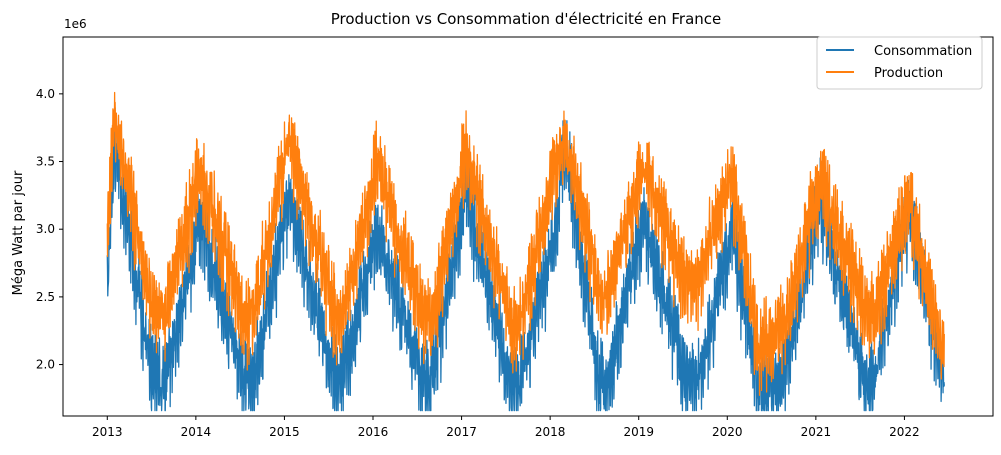 The height and width of the screenshot is (455, 1001). Describe the element at coordinates (107, 432) in the screenshot. I see `x-tick-label: 2013` at that location.